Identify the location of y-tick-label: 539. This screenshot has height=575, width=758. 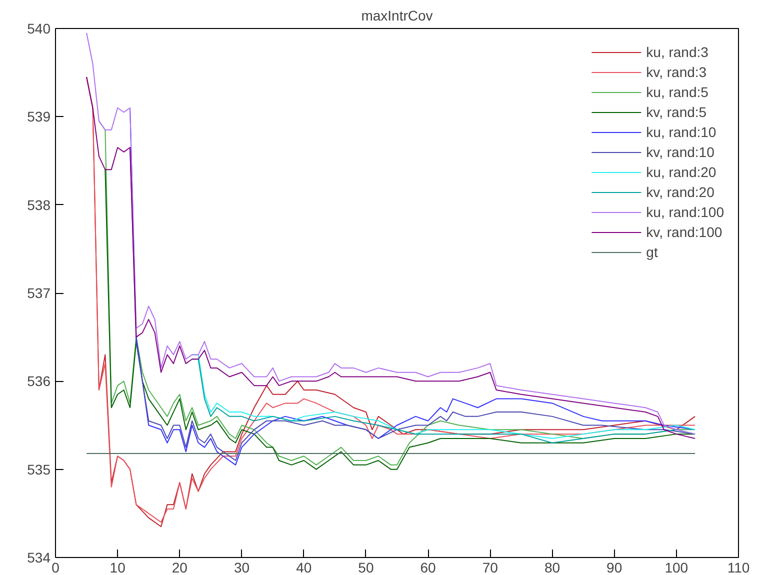
(39, 116).